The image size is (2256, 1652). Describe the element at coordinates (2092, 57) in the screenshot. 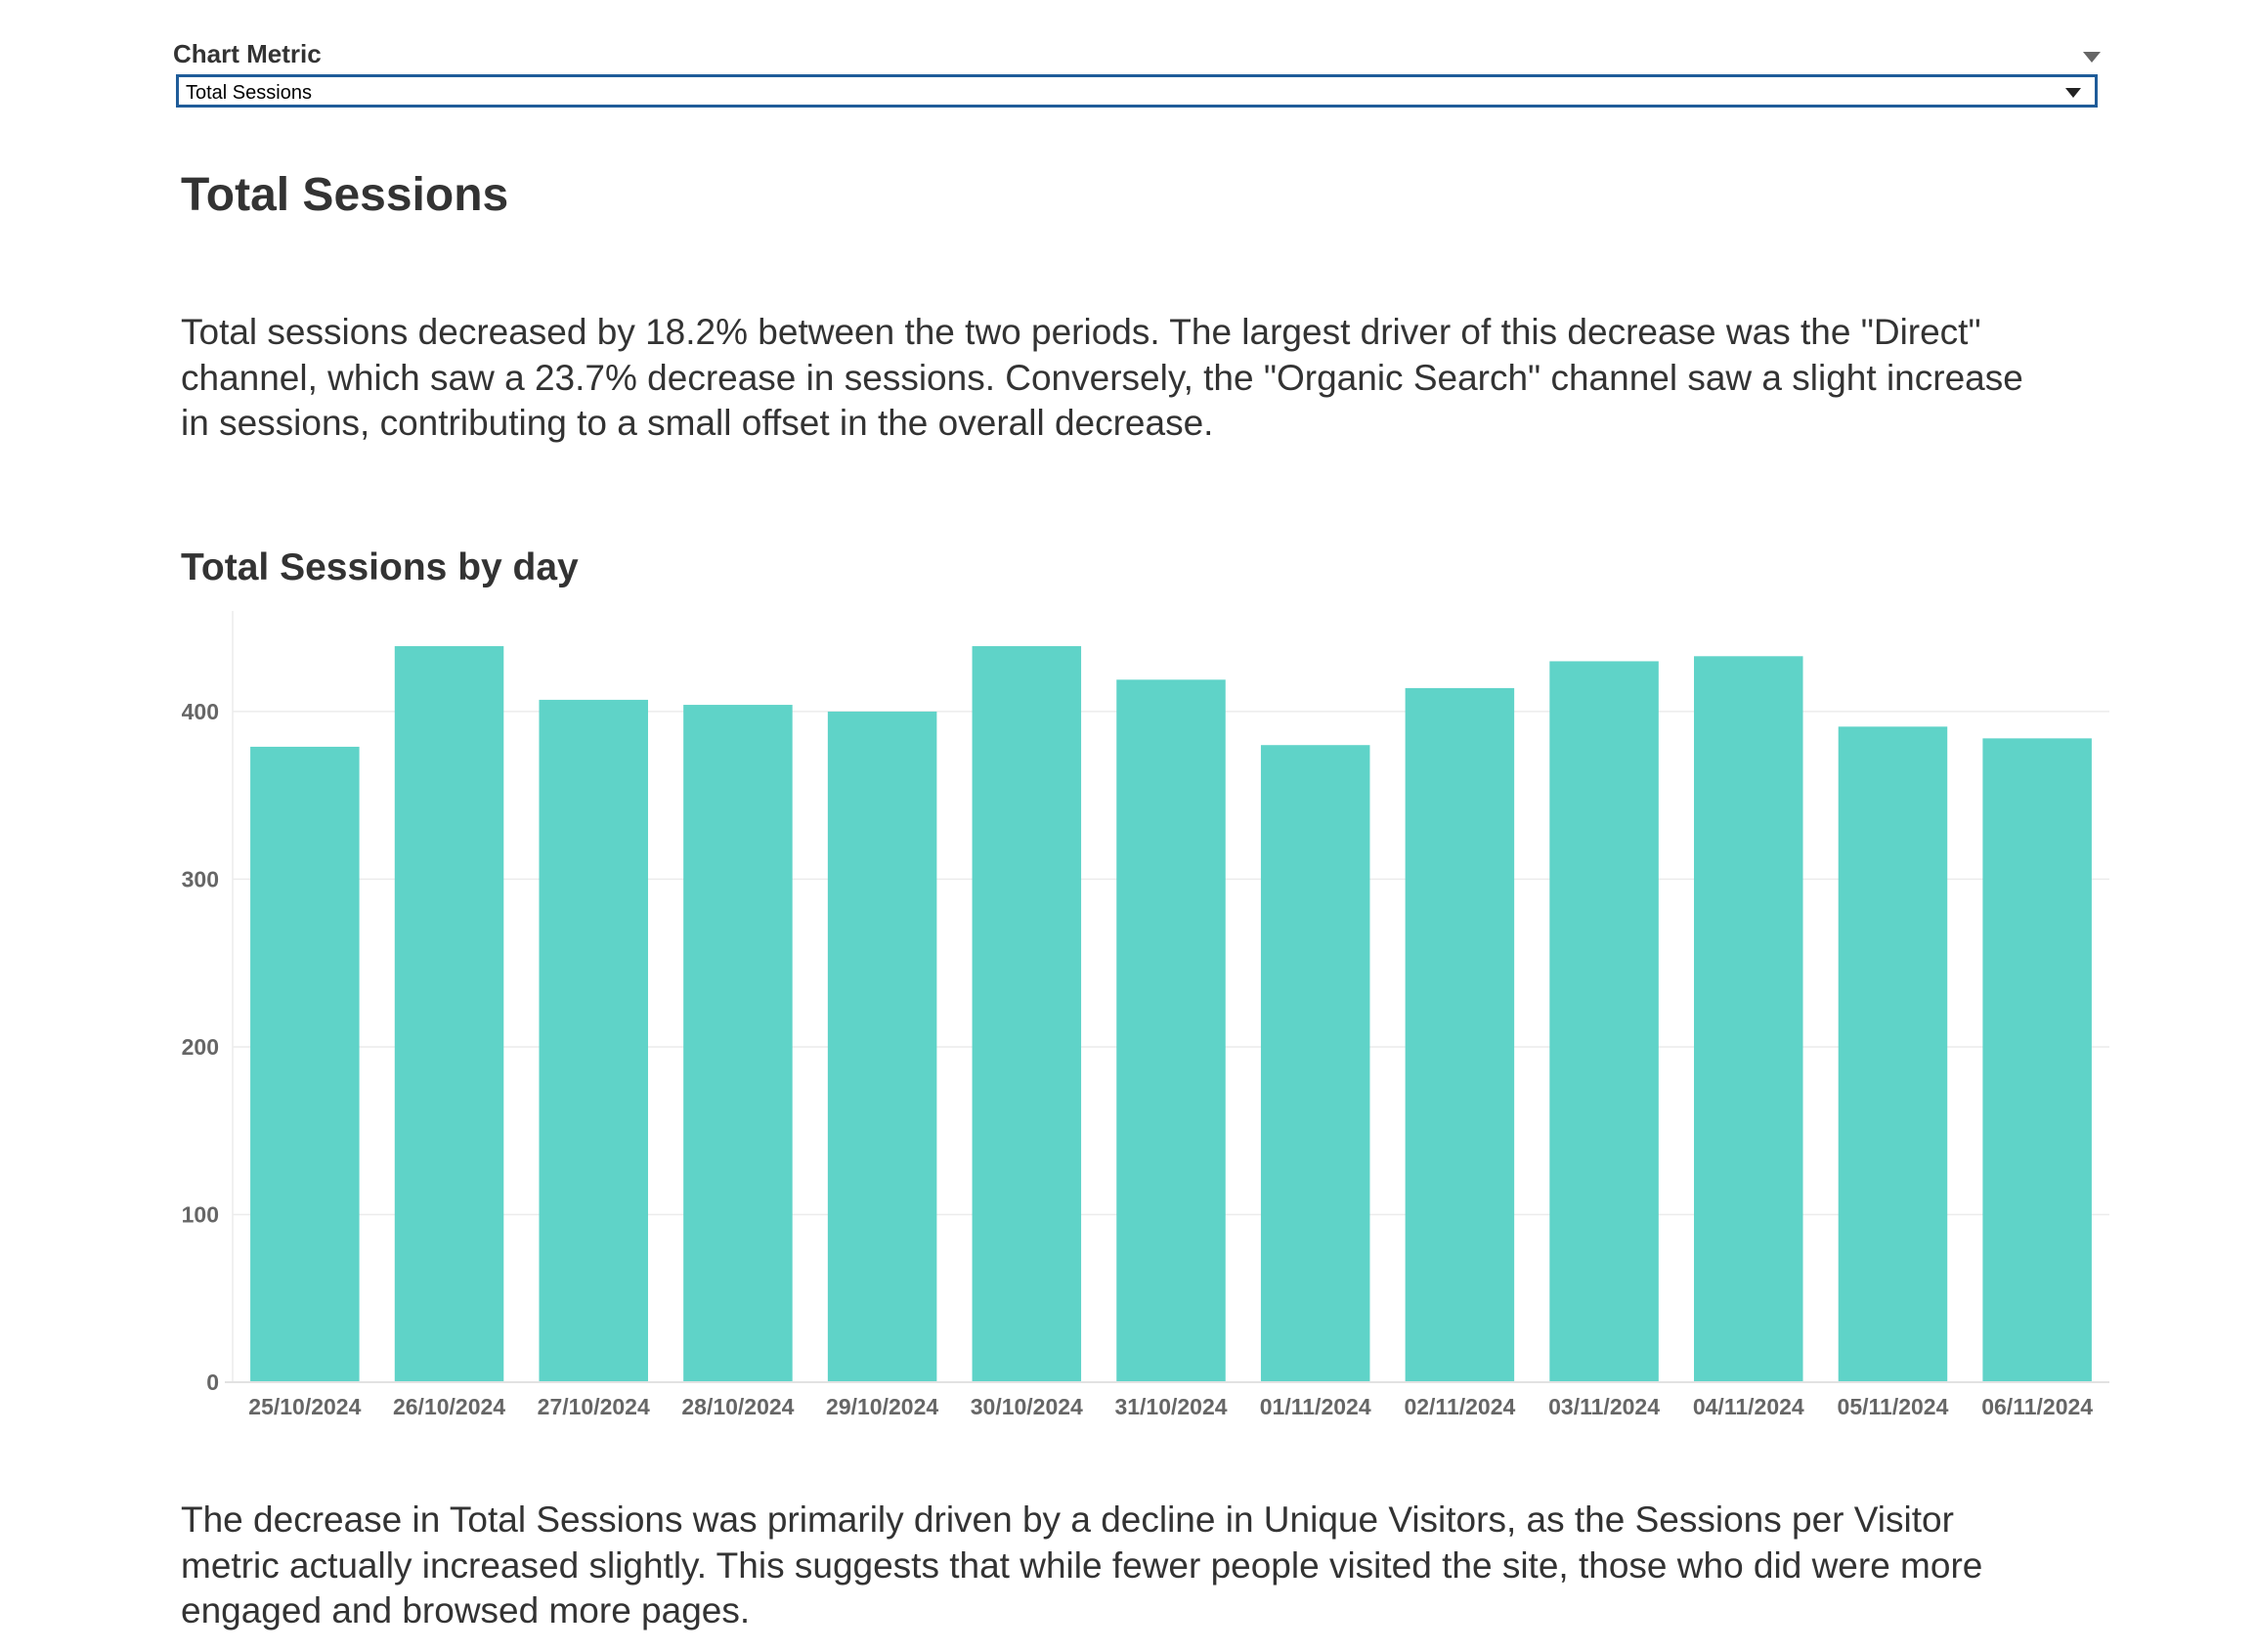

I see `filter-menu-icon` at that location.